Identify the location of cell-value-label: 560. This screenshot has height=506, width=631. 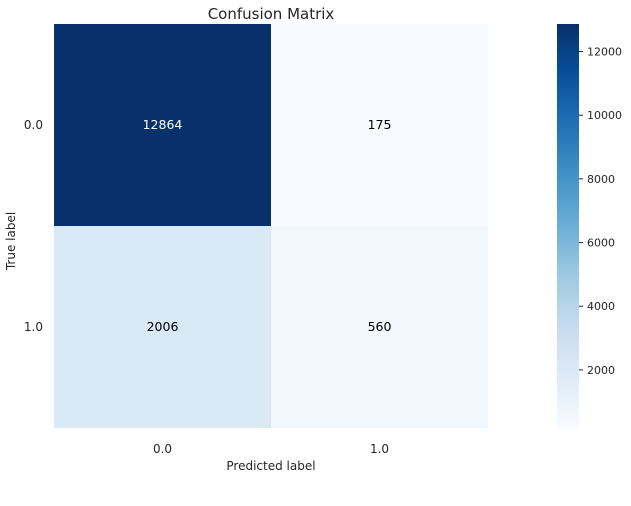
(380, 326).